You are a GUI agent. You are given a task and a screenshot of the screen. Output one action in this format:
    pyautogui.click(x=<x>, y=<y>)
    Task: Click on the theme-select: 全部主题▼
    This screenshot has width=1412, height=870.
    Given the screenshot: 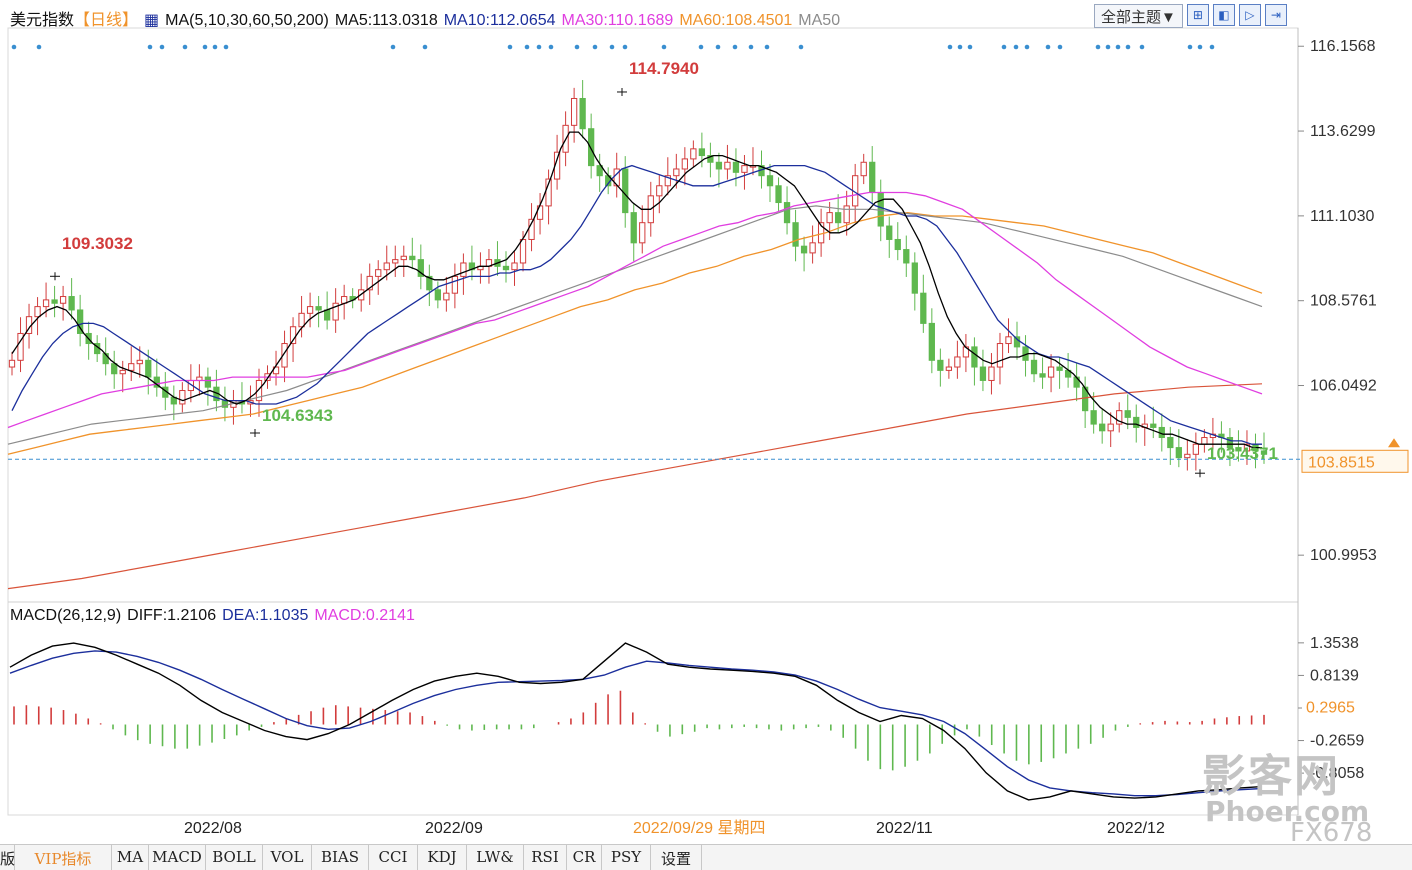 What is the action you would take?
    pyautogui.click(x=1138, y=16)
    